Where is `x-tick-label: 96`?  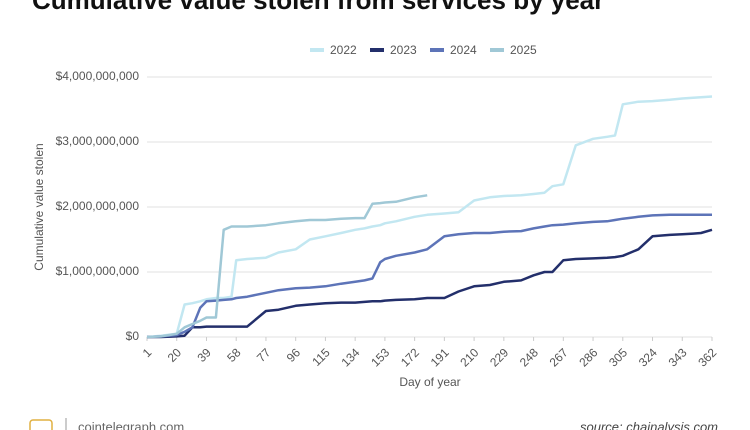
x-tick-label: 96 is located at coordinates (294, 355).